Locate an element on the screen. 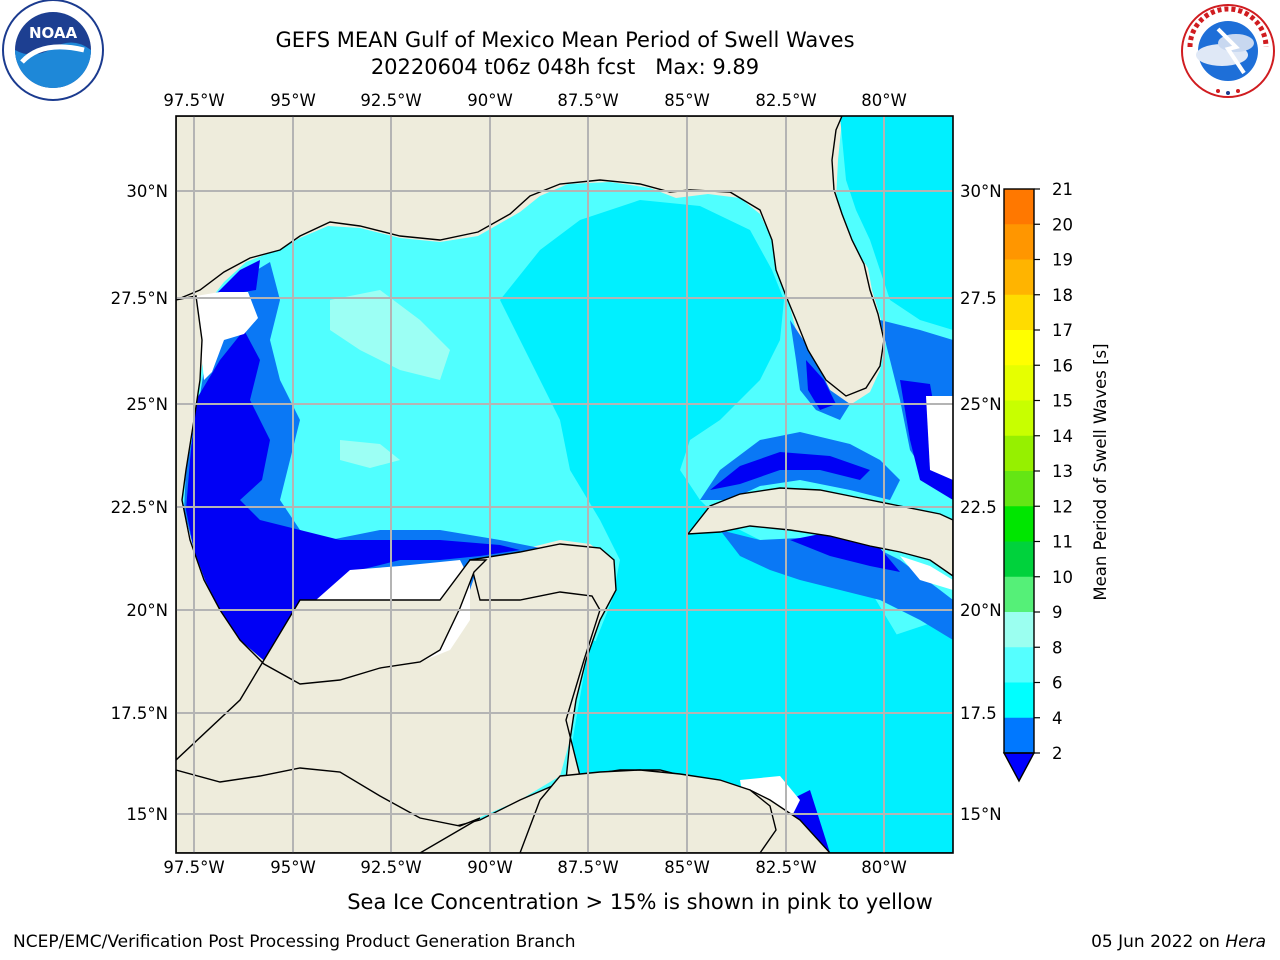  land-cuba is located at coordinates (819, 532).